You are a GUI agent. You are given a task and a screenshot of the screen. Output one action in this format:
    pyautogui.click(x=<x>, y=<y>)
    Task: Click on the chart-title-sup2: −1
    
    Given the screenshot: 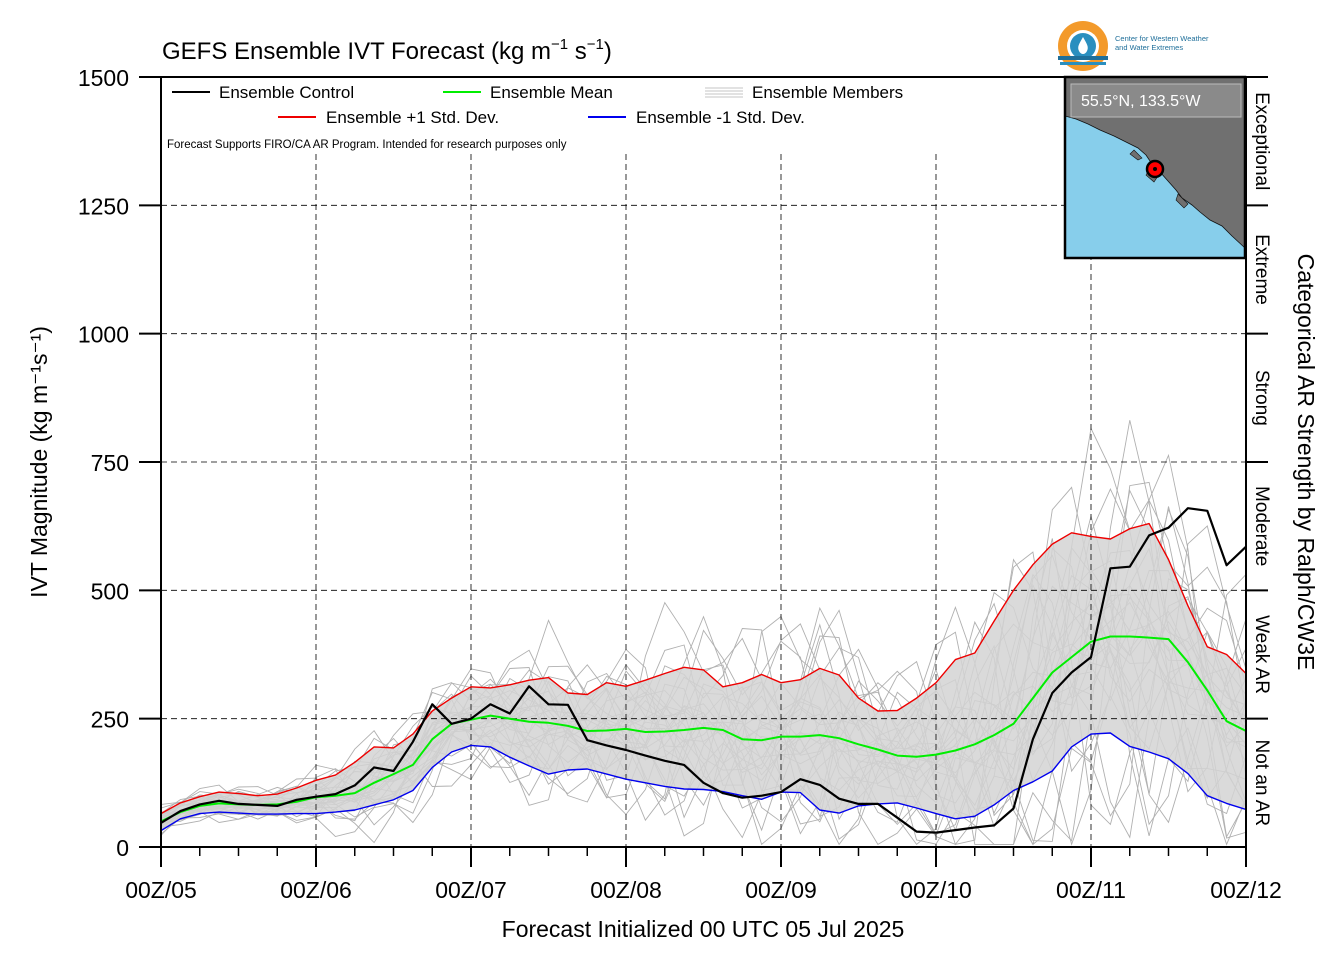 What is the action you would take?
    pyautogui.click(x=595, y=44)
    